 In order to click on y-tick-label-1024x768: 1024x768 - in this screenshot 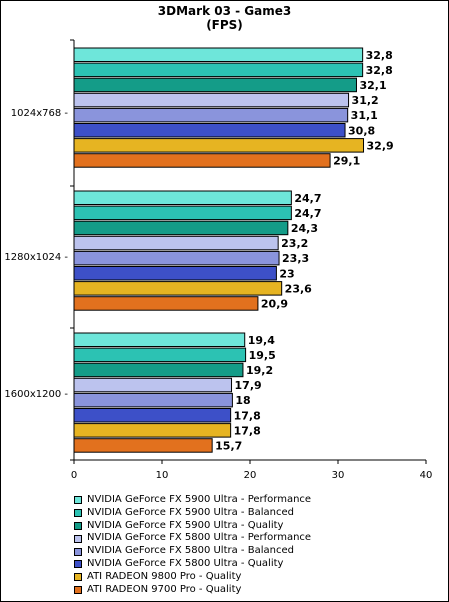, I will do `click(40, 113)`.